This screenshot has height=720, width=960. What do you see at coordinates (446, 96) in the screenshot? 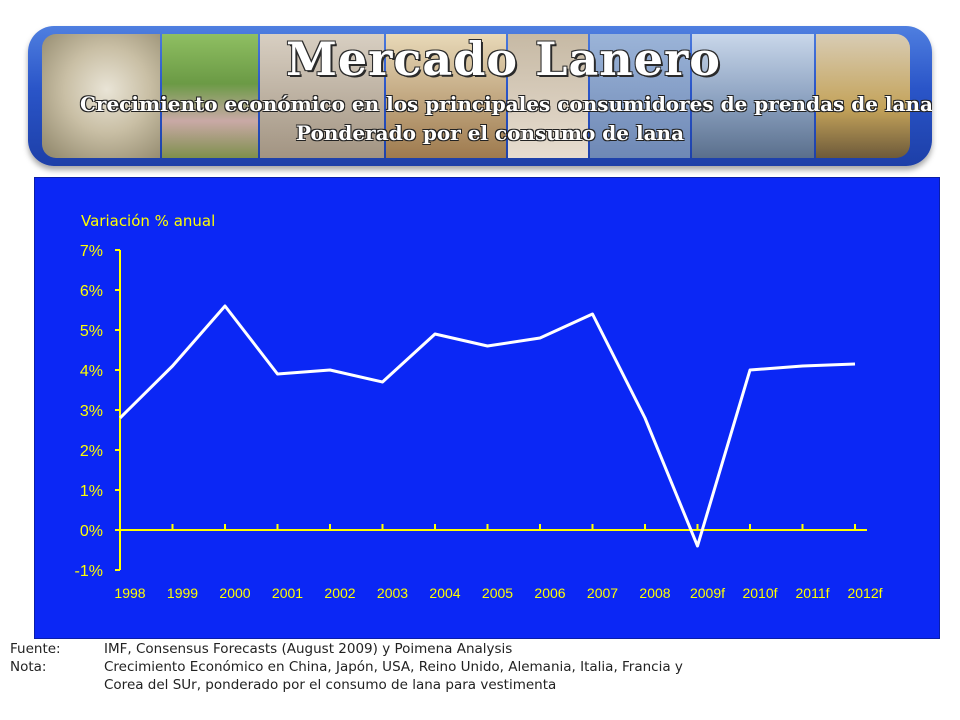
I see `yarn-photo` at bounding box center [446, 96].